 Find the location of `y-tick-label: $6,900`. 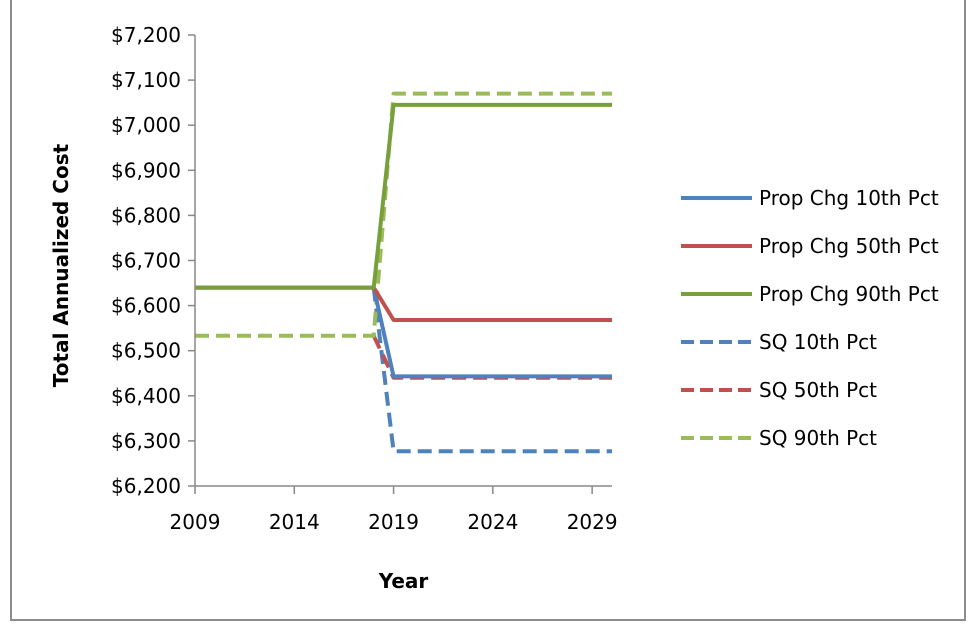

y-tick-label: $6,900 is located at coordinates (146, 170).